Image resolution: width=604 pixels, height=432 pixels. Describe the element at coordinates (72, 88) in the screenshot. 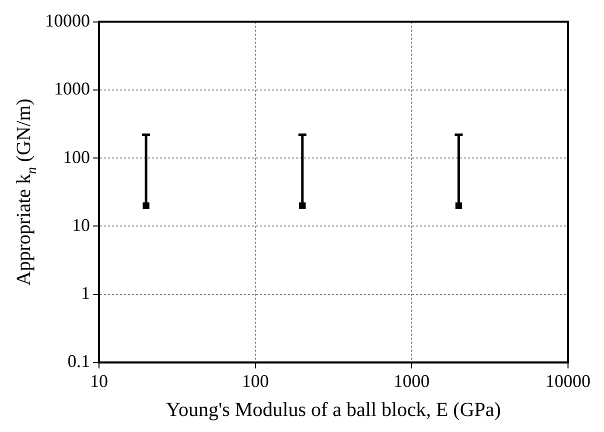

I see `y-tick-label: 1000` at that location.